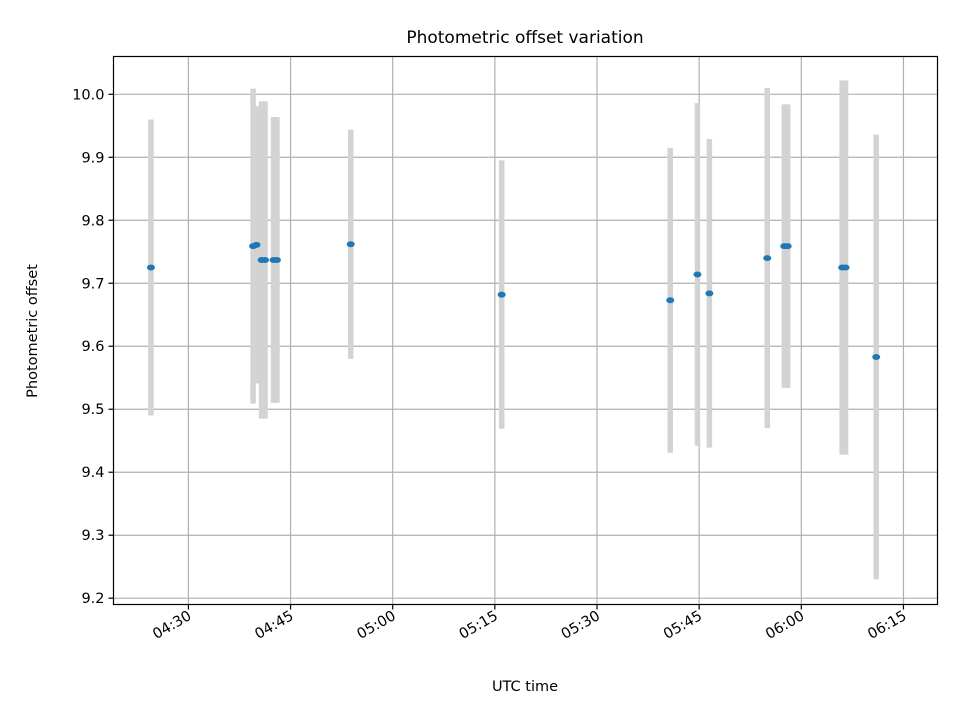 The image size is (960, 720). Describe the element at coordinates (92, 158) in the screenshot. I see `y-tick-label: 9.9` at that location.